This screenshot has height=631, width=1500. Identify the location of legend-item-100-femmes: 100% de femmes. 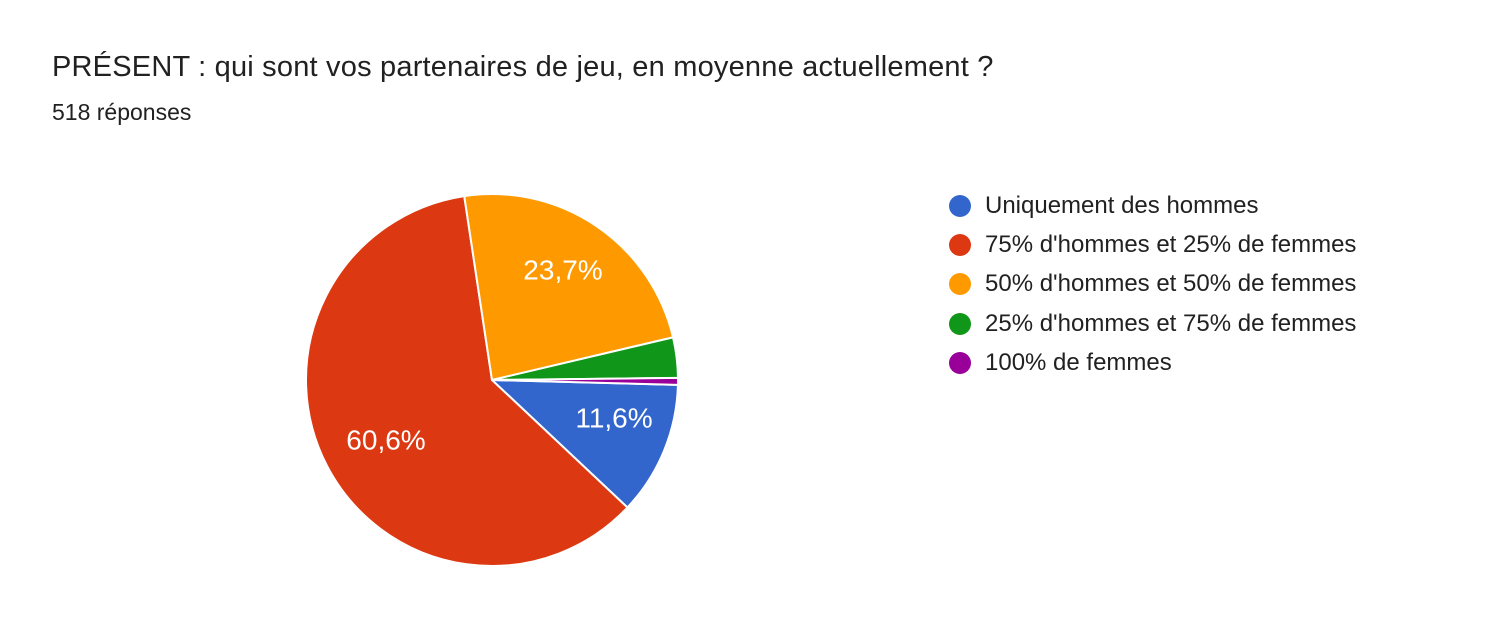
(1152, 362).